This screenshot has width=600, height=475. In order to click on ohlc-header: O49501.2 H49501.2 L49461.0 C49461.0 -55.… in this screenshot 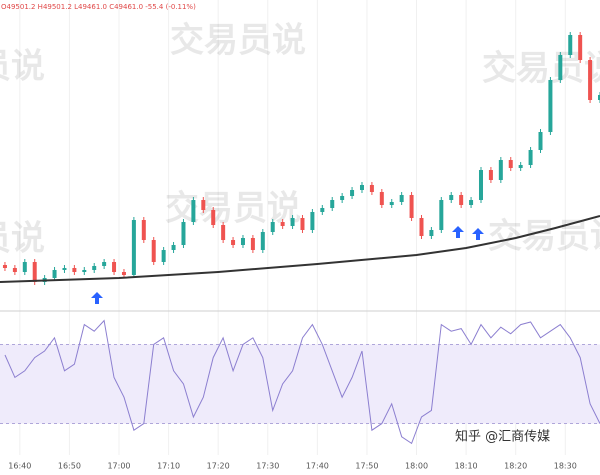, I will do `click(98, 7)`.